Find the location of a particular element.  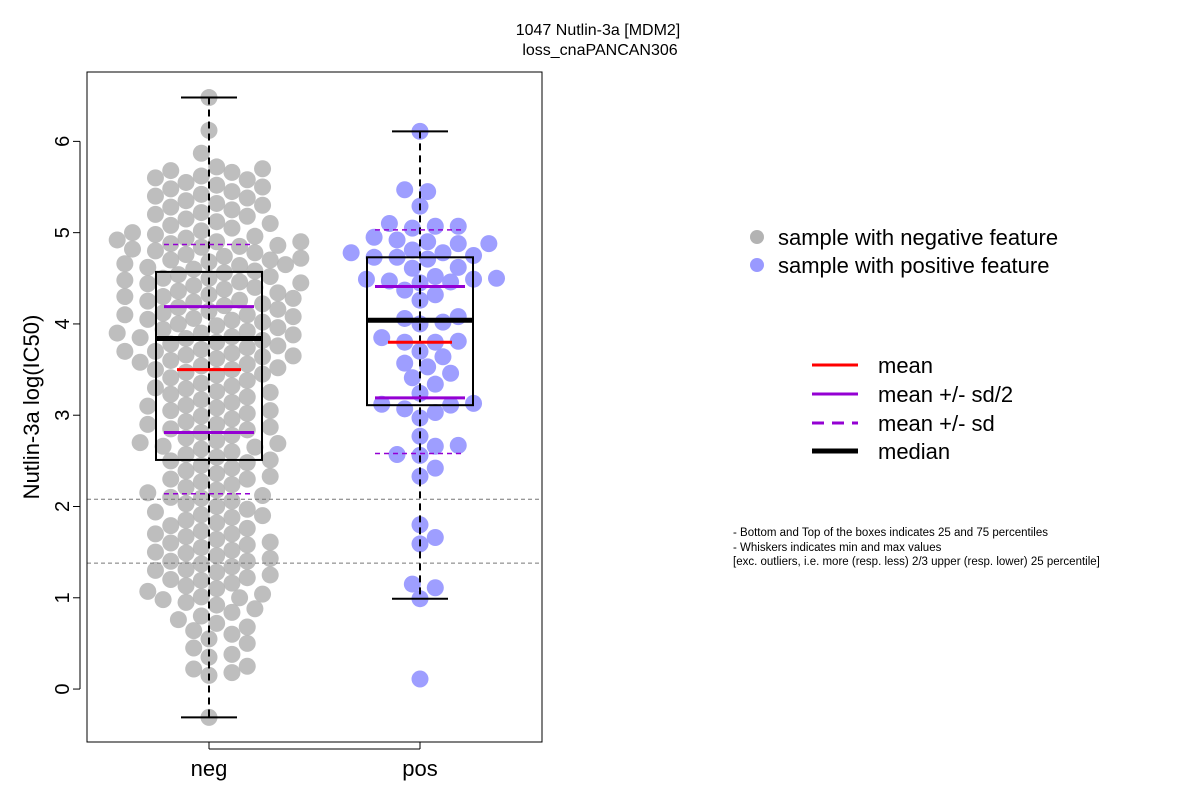

legend-halfsd-label: mean +/- sd/2 is located at coordinates (945, 394).